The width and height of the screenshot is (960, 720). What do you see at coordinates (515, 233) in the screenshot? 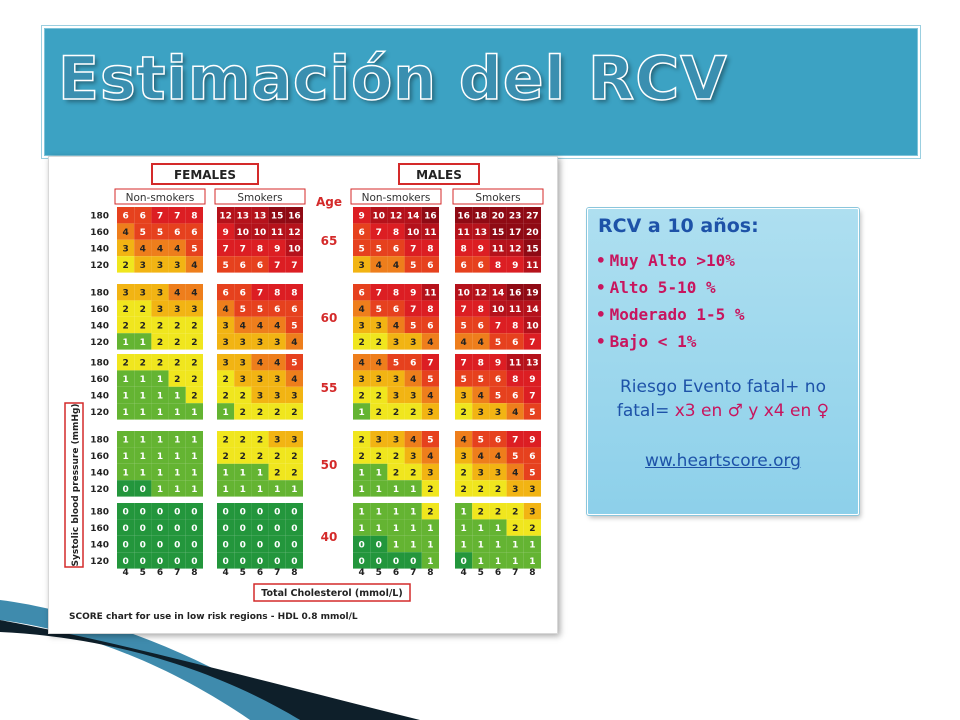
I see `risk-value: 17` at bounding box center [515, 233].